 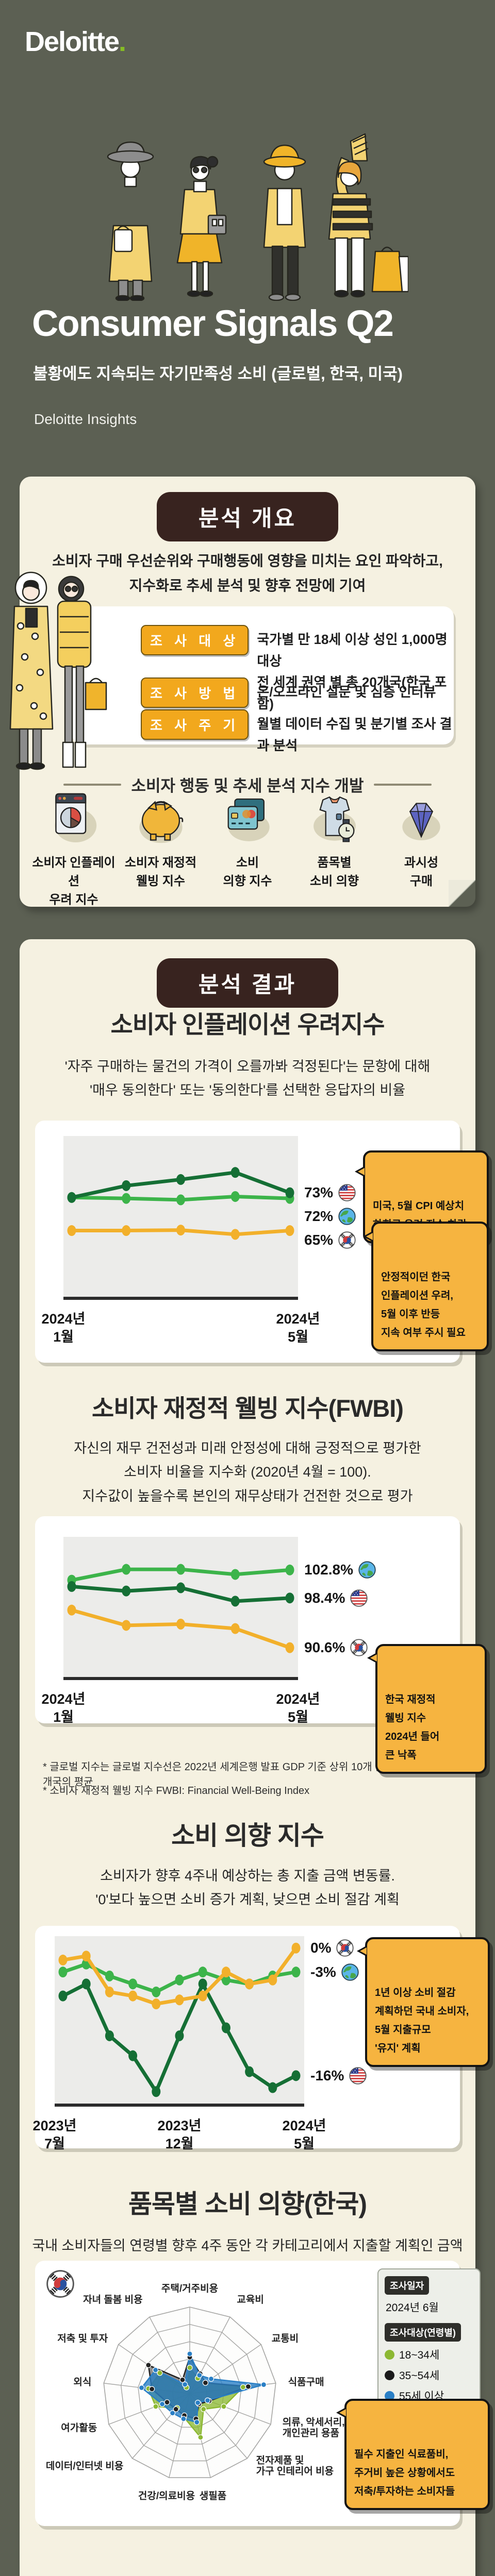 I want to click on survey-row-method: 조 사 방 법 온/오프라인 설문 및 심층 인터뷰, so click(x=288, y=692).